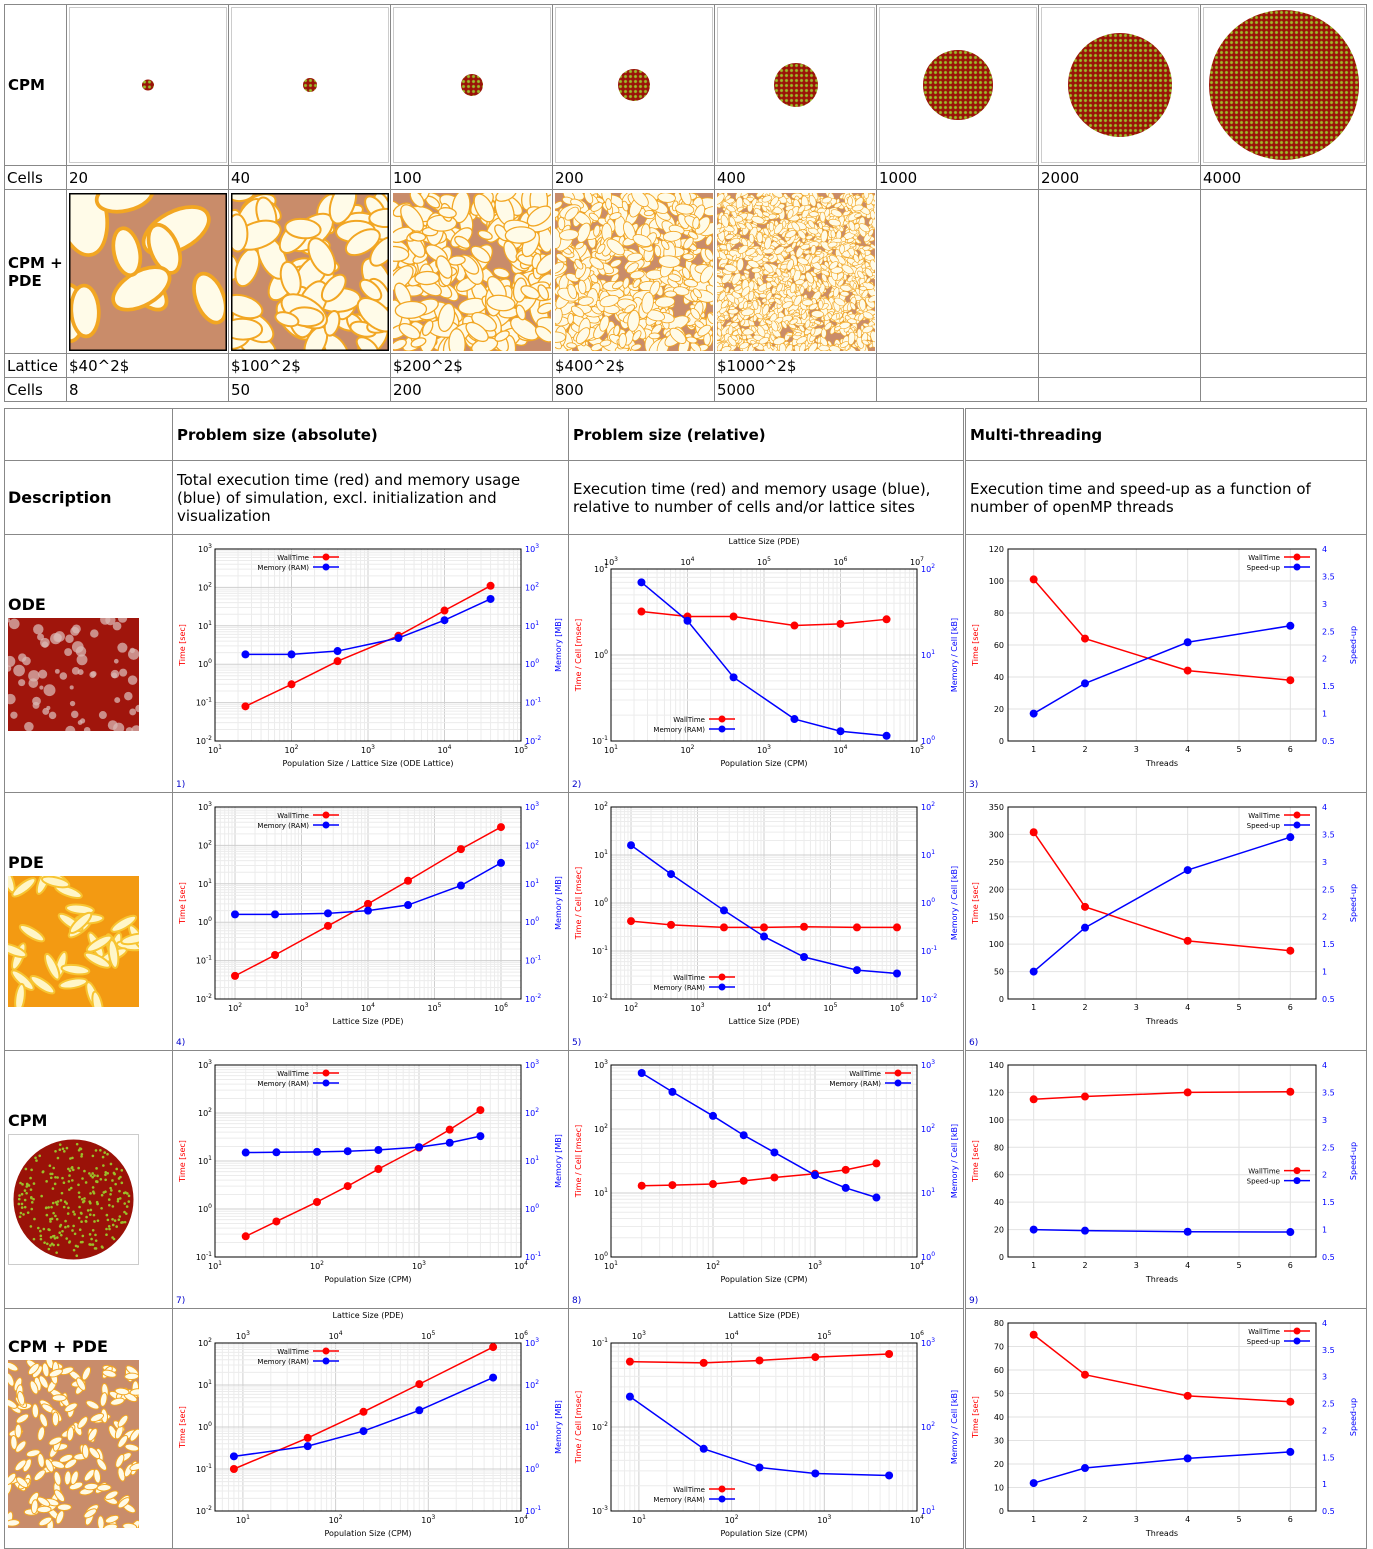  What do you see at coordinates (957, 365) in the screenshot?
I see `lattice-value` at bounding box center [957, 365].